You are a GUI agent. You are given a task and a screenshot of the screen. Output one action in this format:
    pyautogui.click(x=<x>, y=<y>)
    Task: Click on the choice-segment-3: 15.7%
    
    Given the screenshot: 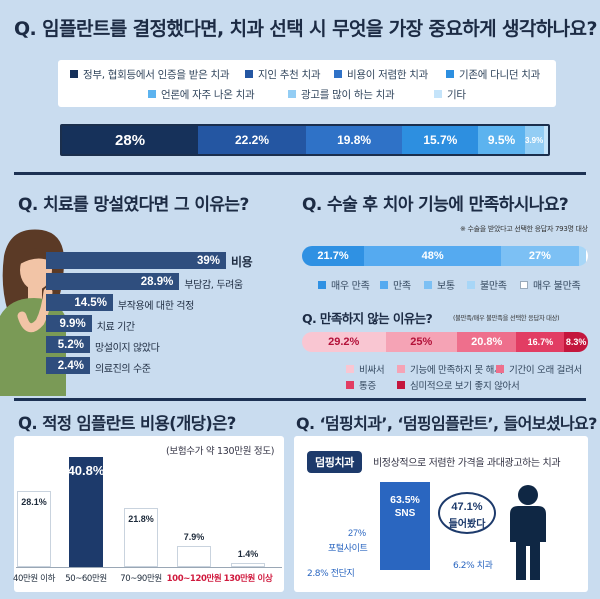 What is the action you would take?
    pyautogui.click(x=440, y=140)
    